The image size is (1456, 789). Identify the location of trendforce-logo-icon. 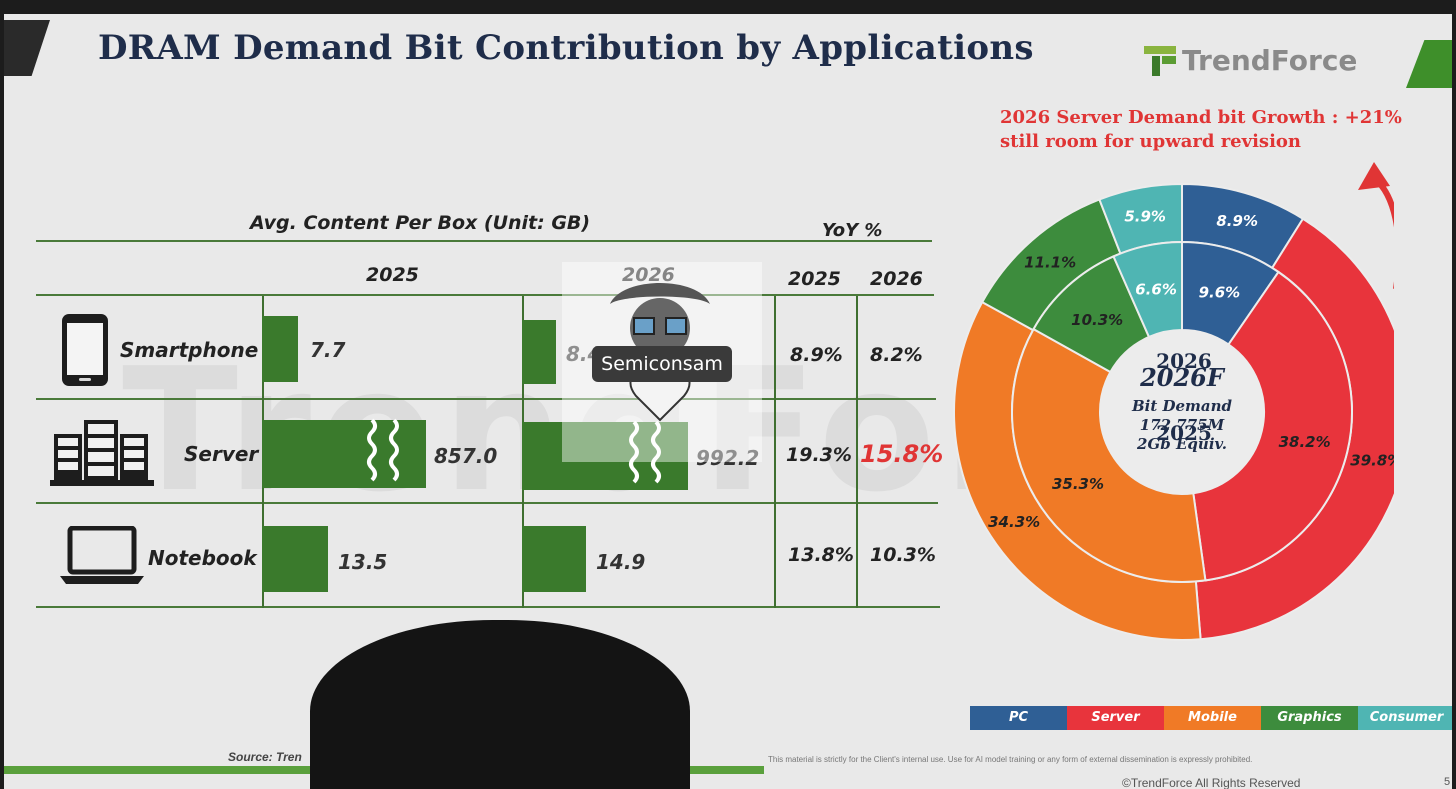
(1160, 60).